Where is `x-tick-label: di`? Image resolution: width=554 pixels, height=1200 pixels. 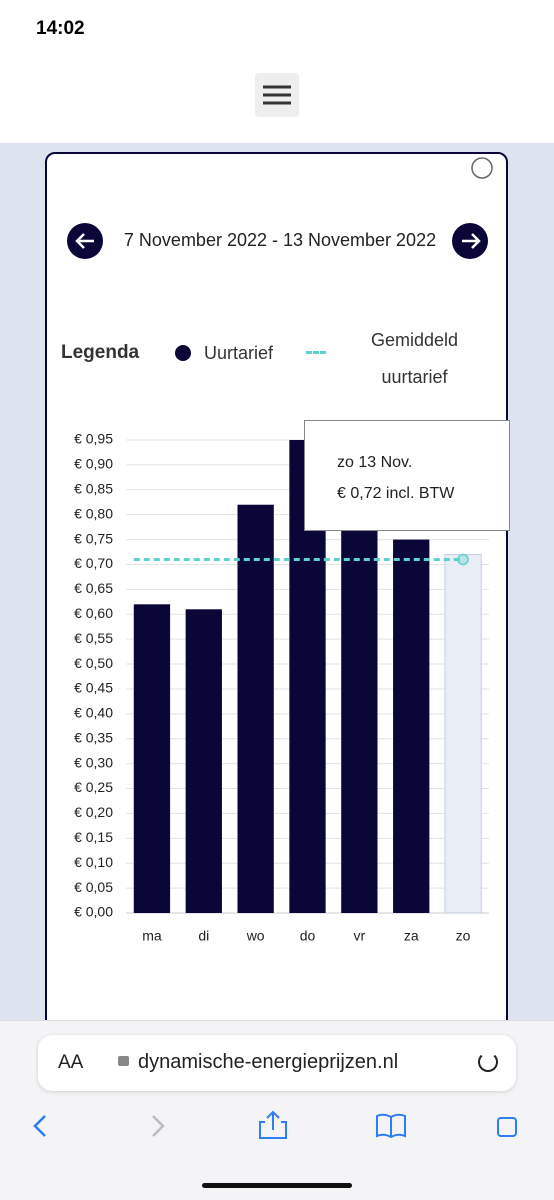 x-tick-label: di is located at coordinates (203, 936).